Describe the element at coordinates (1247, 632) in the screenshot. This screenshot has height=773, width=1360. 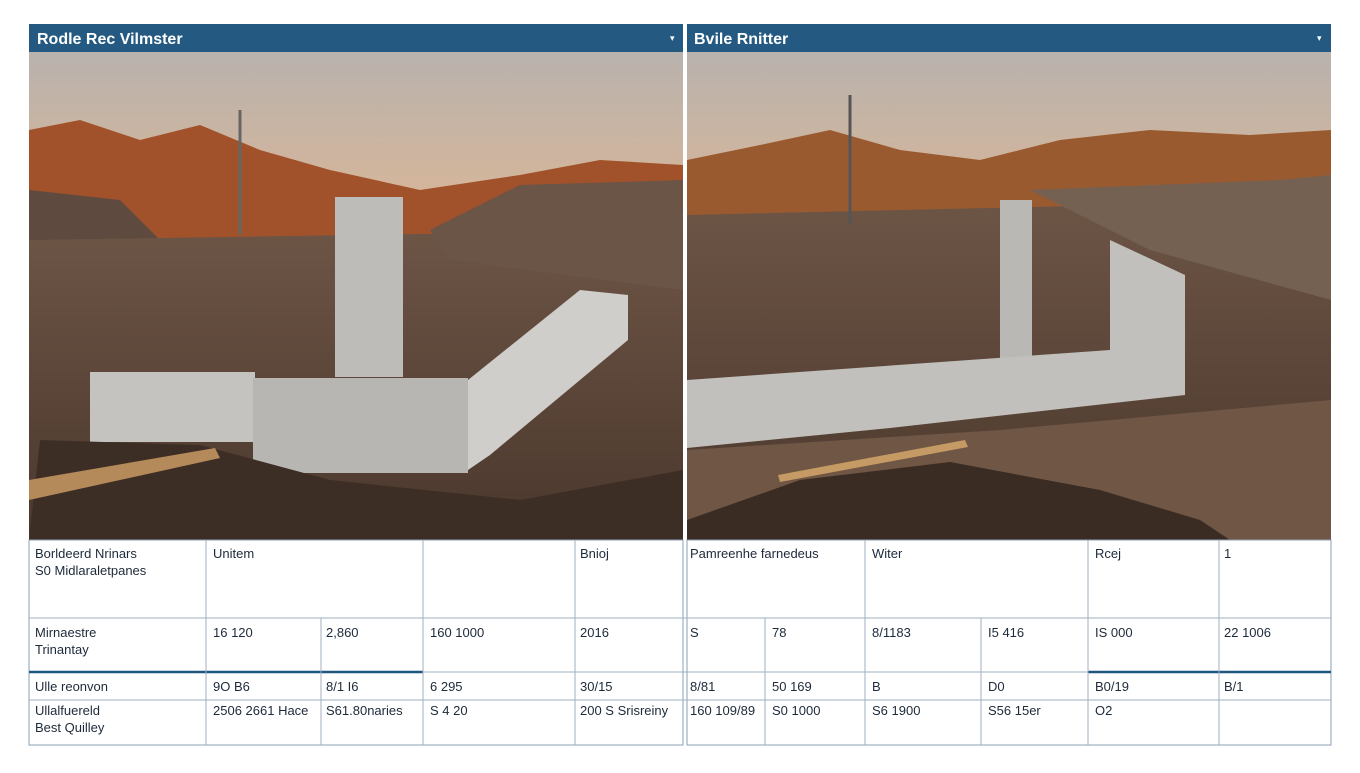
I see `table-cell: 22 1006` at that location.